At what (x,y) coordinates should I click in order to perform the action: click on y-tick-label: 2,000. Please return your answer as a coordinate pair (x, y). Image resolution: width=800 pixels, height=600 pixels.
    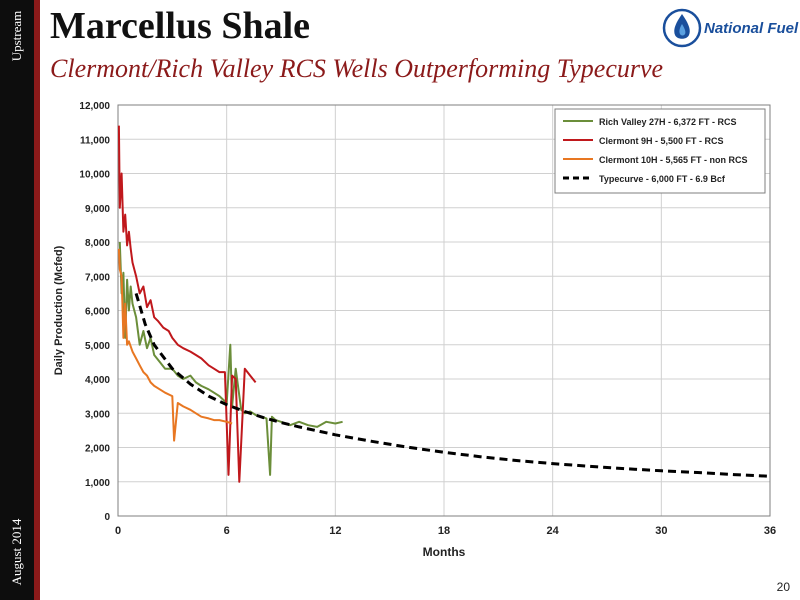
    Looking at the image, I should click on (97, 449).